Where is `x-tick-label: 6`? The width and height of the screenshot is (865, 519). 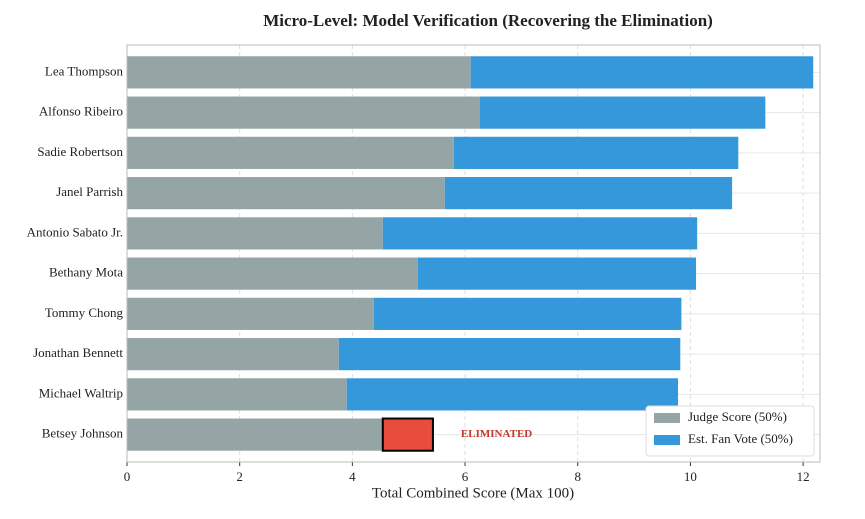 x-tick-label: 6 is located at coordinates (465, 476).